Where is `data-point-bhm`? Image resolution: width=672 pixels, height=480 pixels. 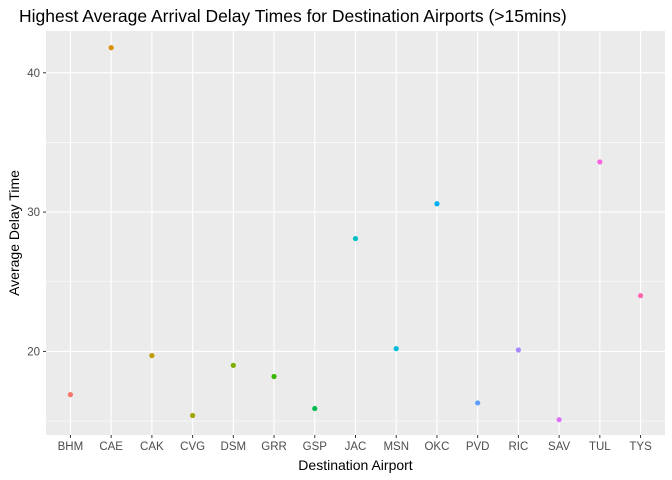
data-point-bhm is located at coordinates (70, 395).